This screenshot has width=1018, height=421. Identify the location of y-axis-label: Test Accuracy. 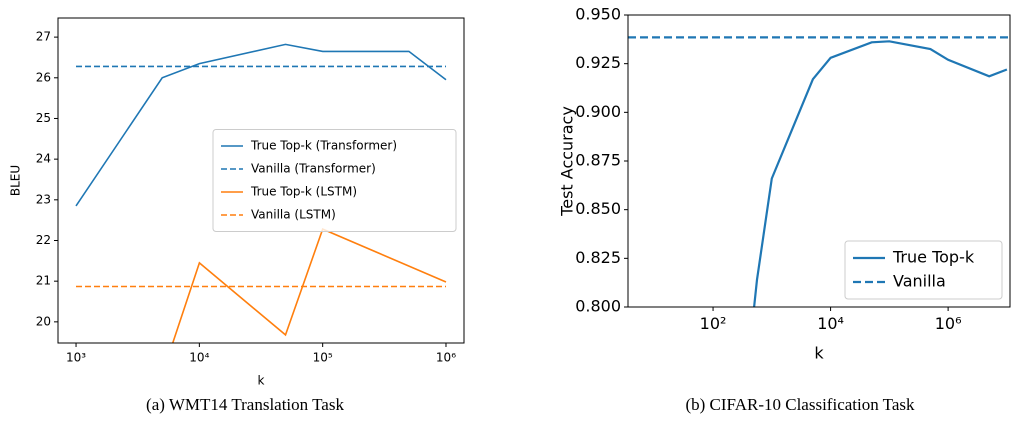
(567, 161).